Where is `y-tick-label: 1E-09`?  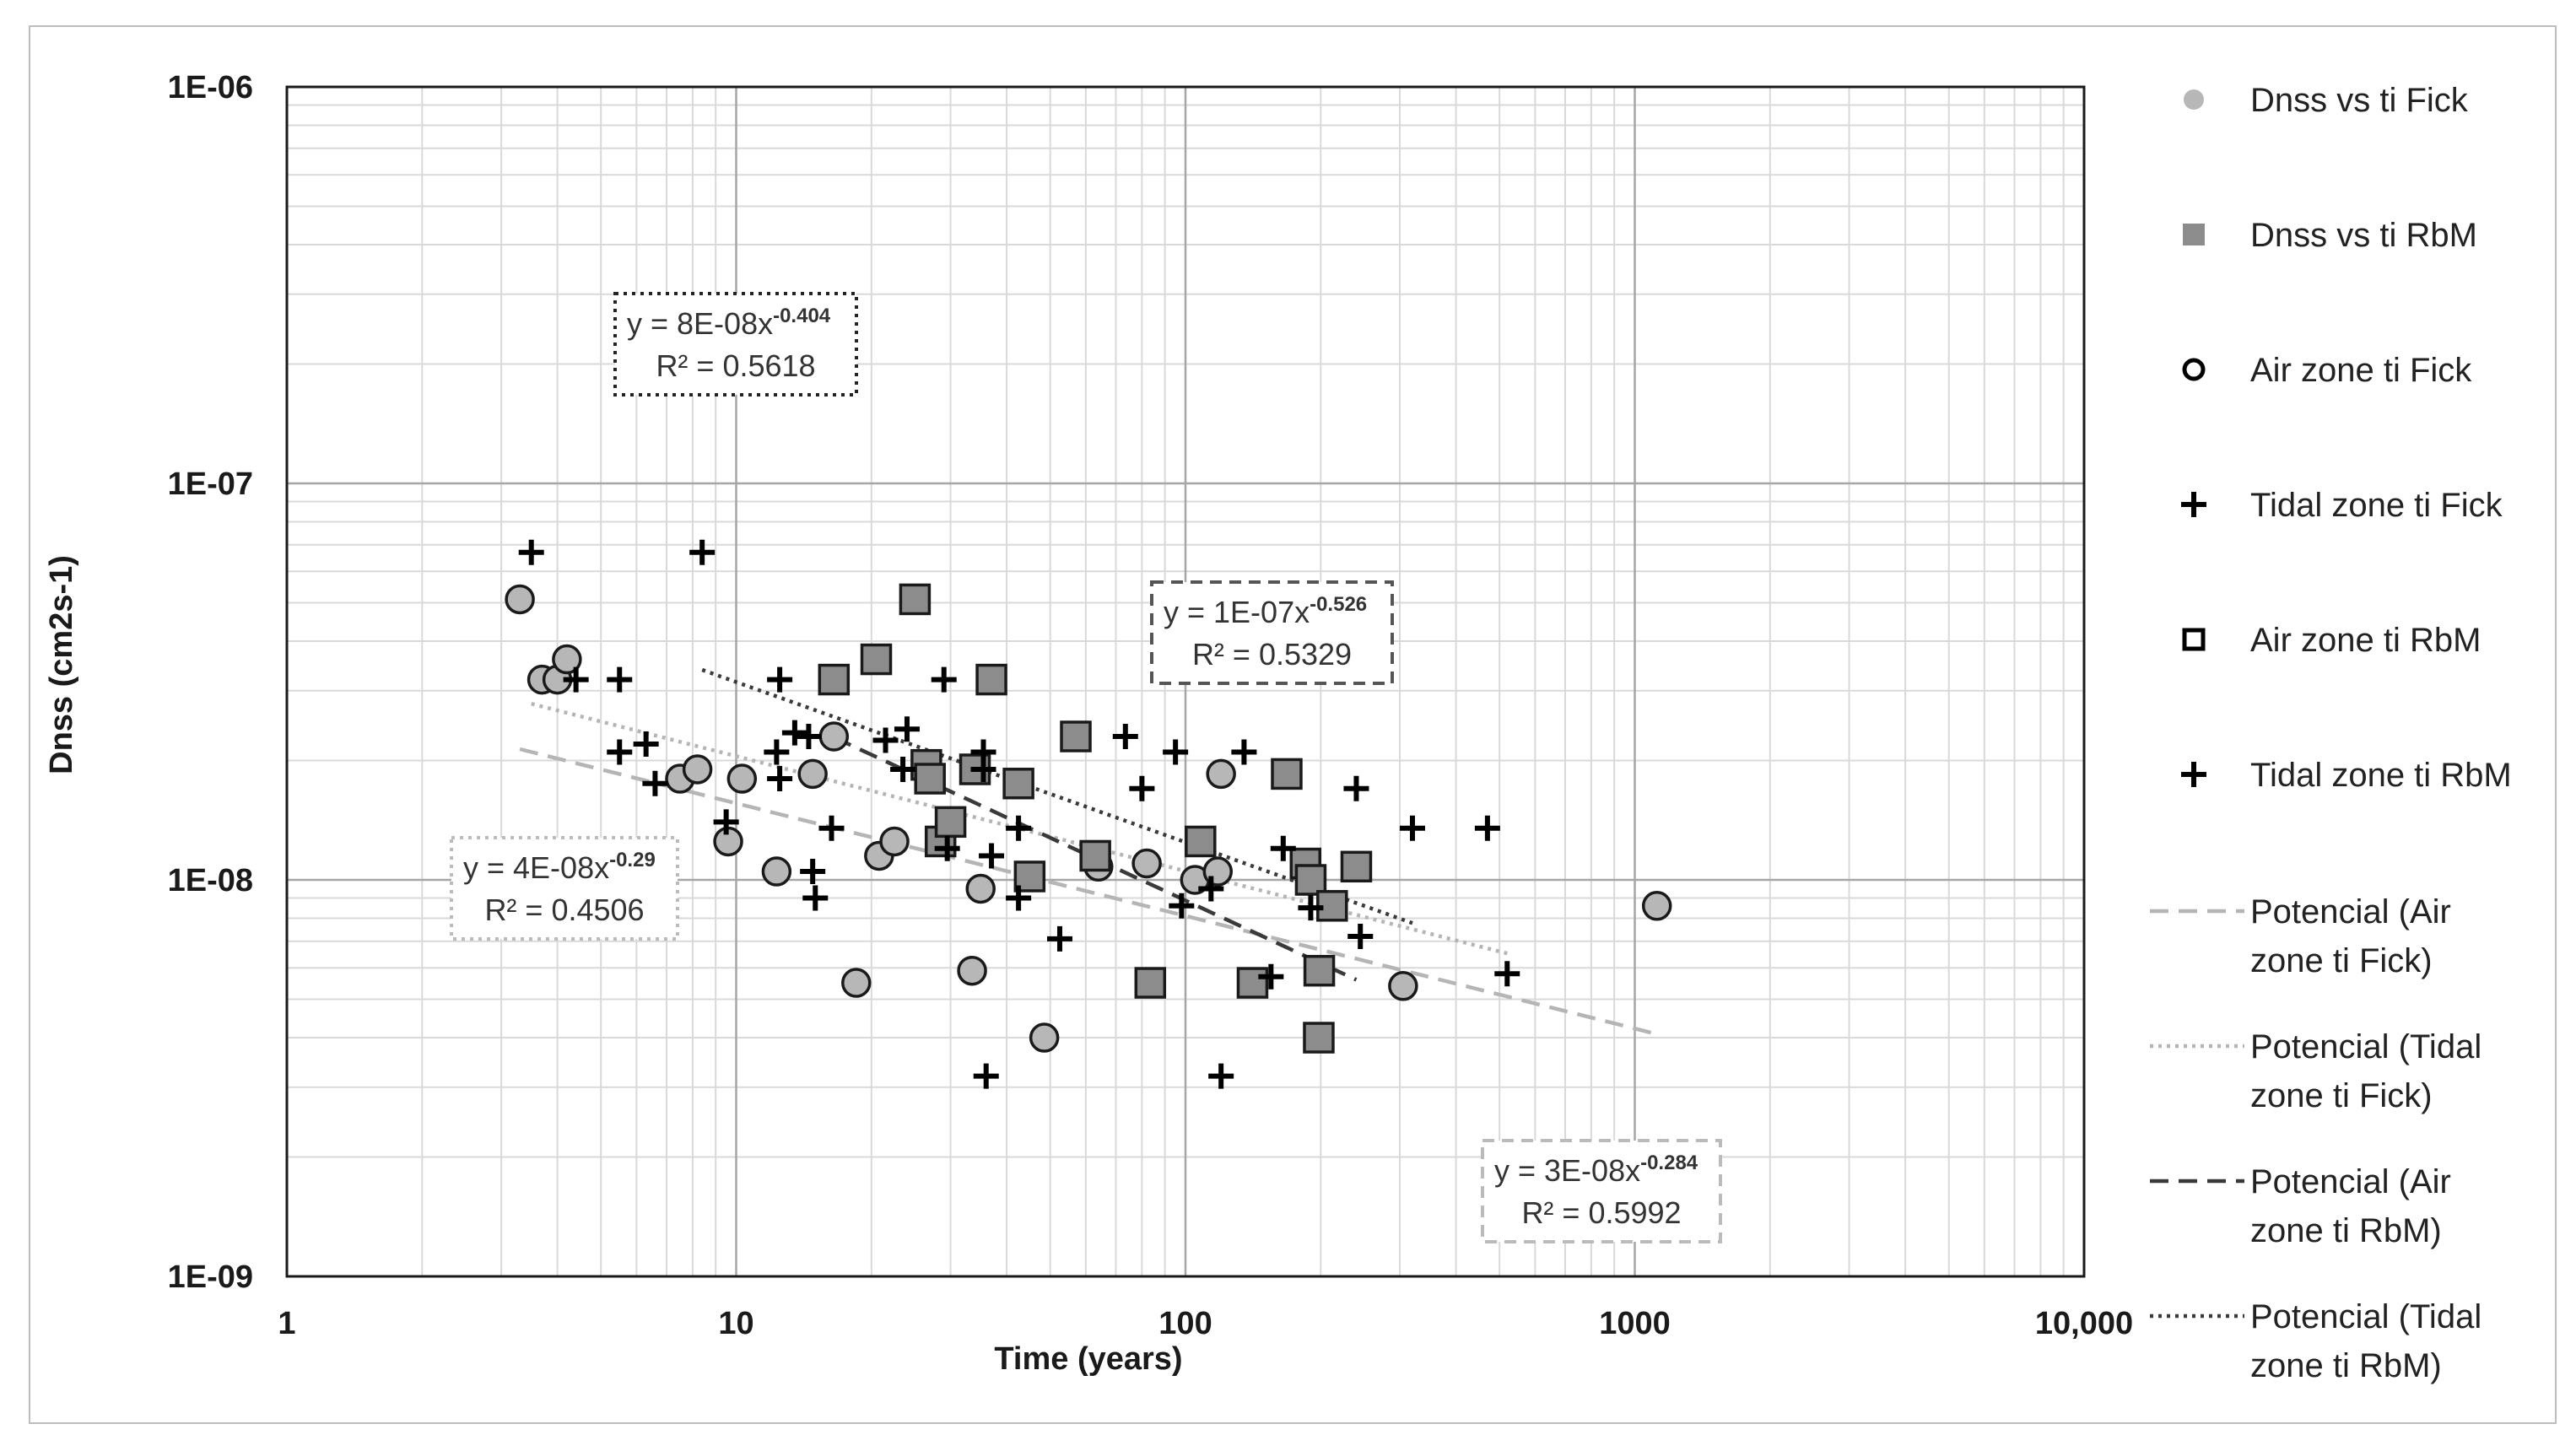
y-tick-label: 1E-09 is located at coordinates (210, 1277).